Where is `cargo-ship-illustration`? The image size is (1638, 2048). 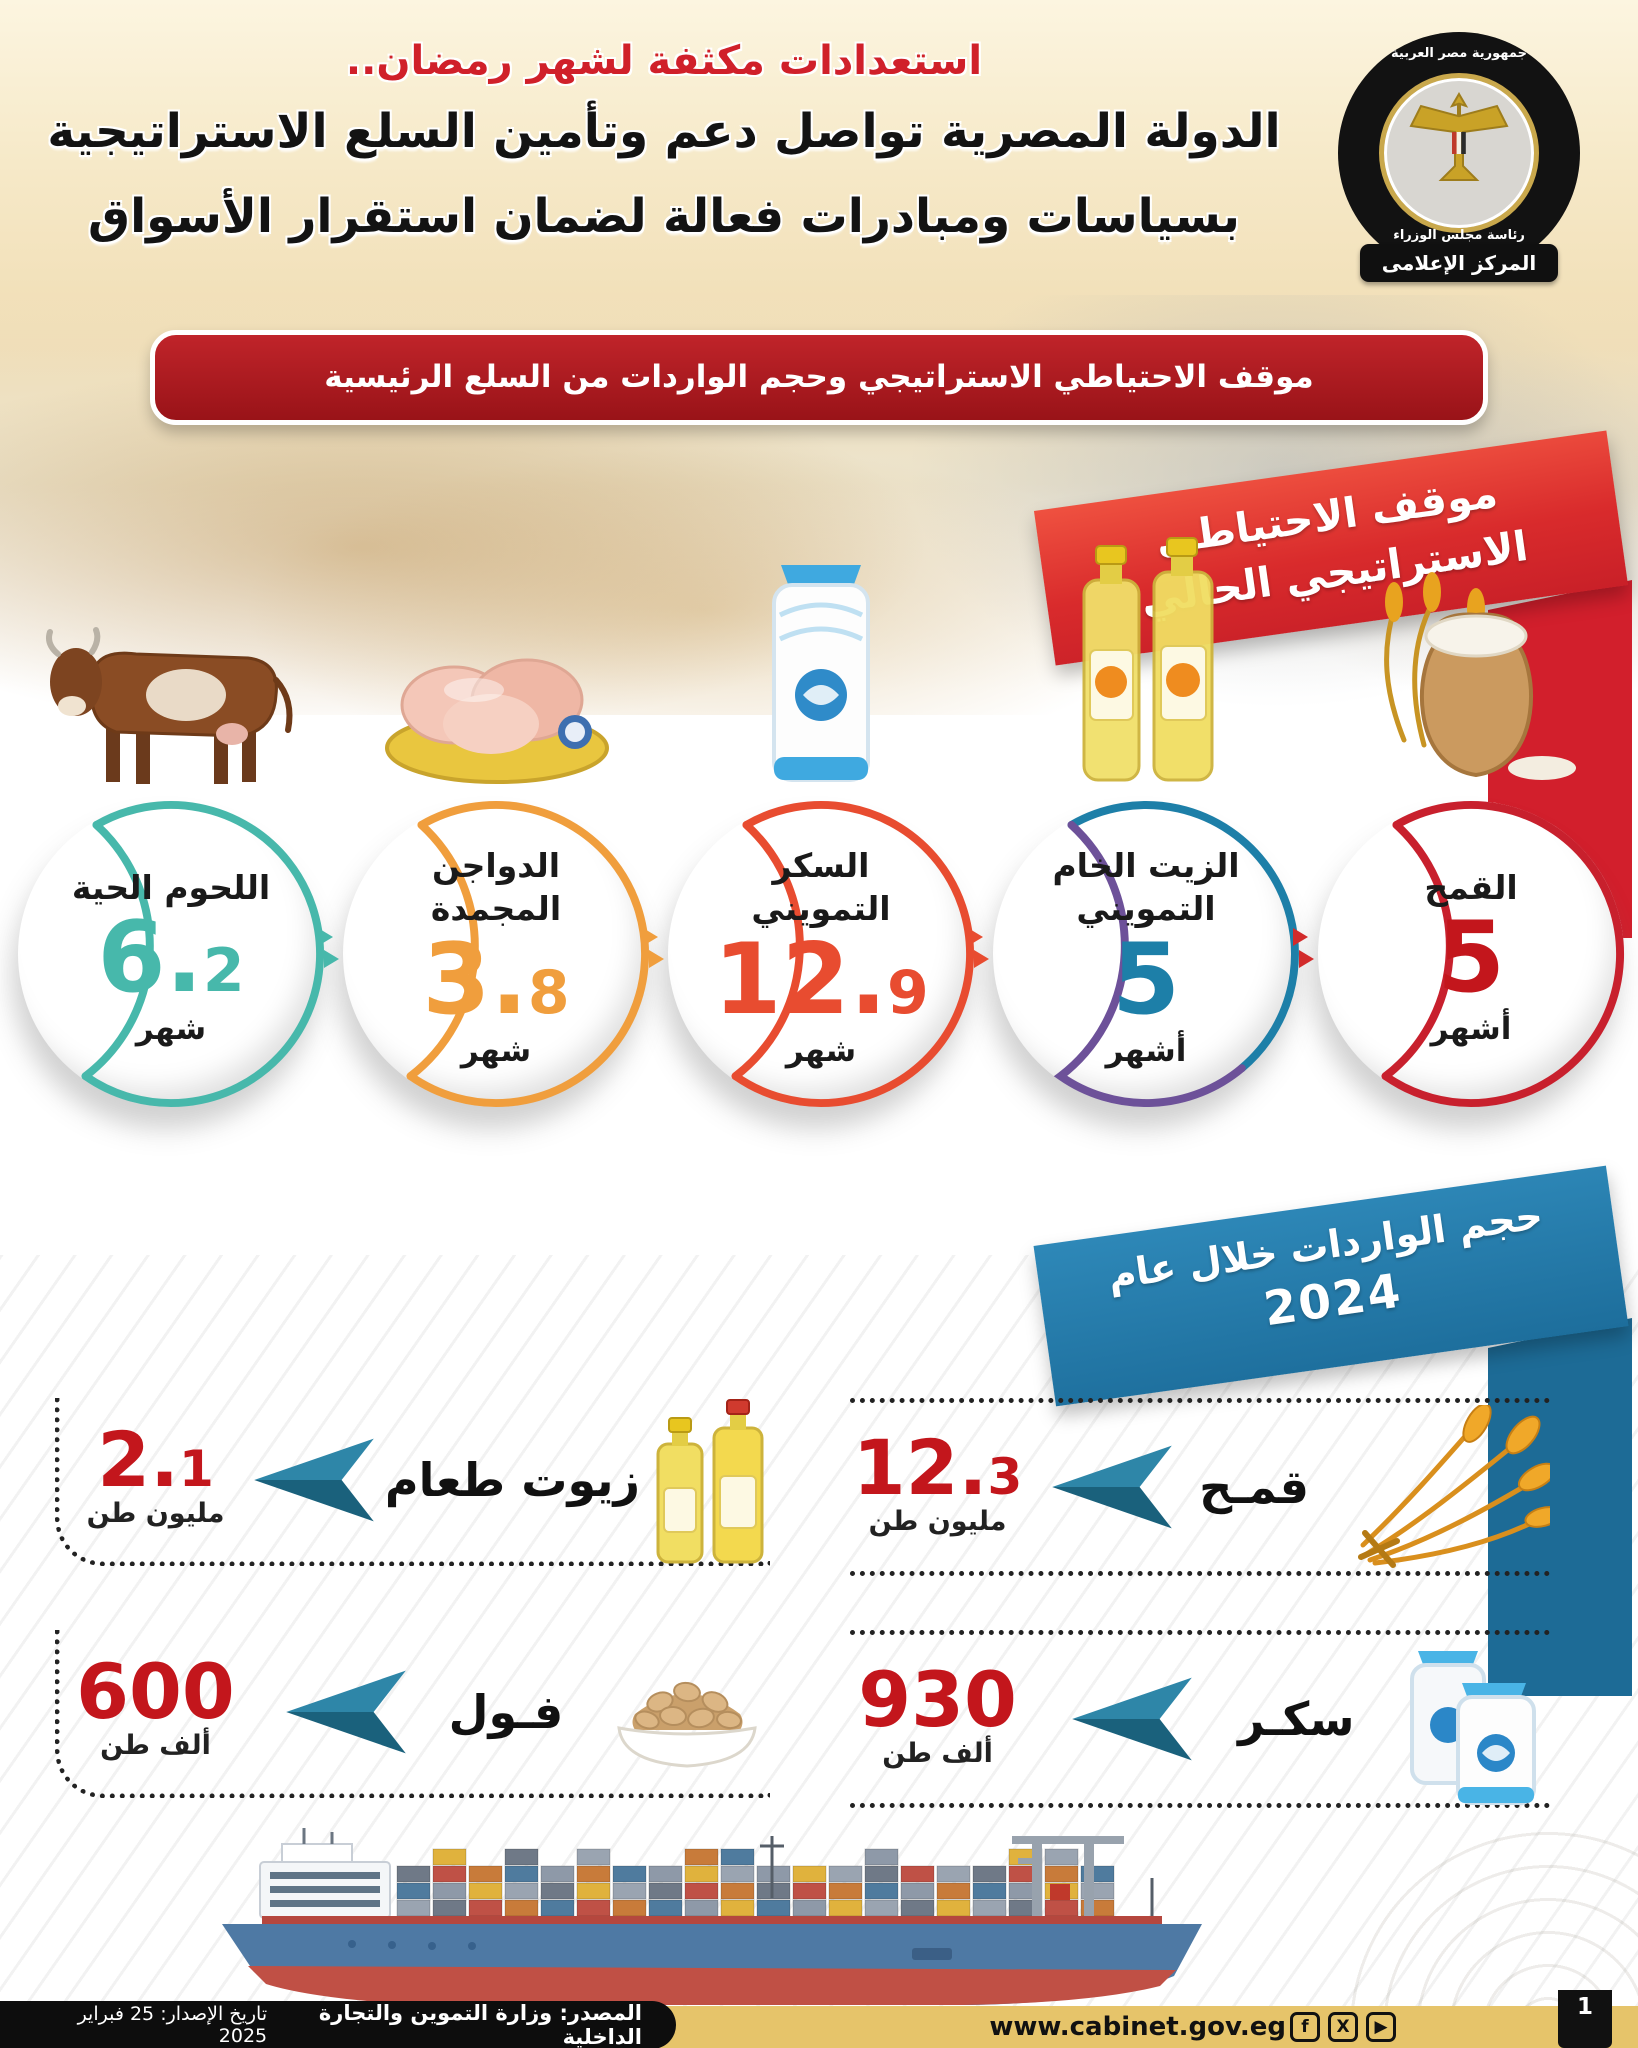 cargo-ship-illustration is located at coordinates (712, 1916).